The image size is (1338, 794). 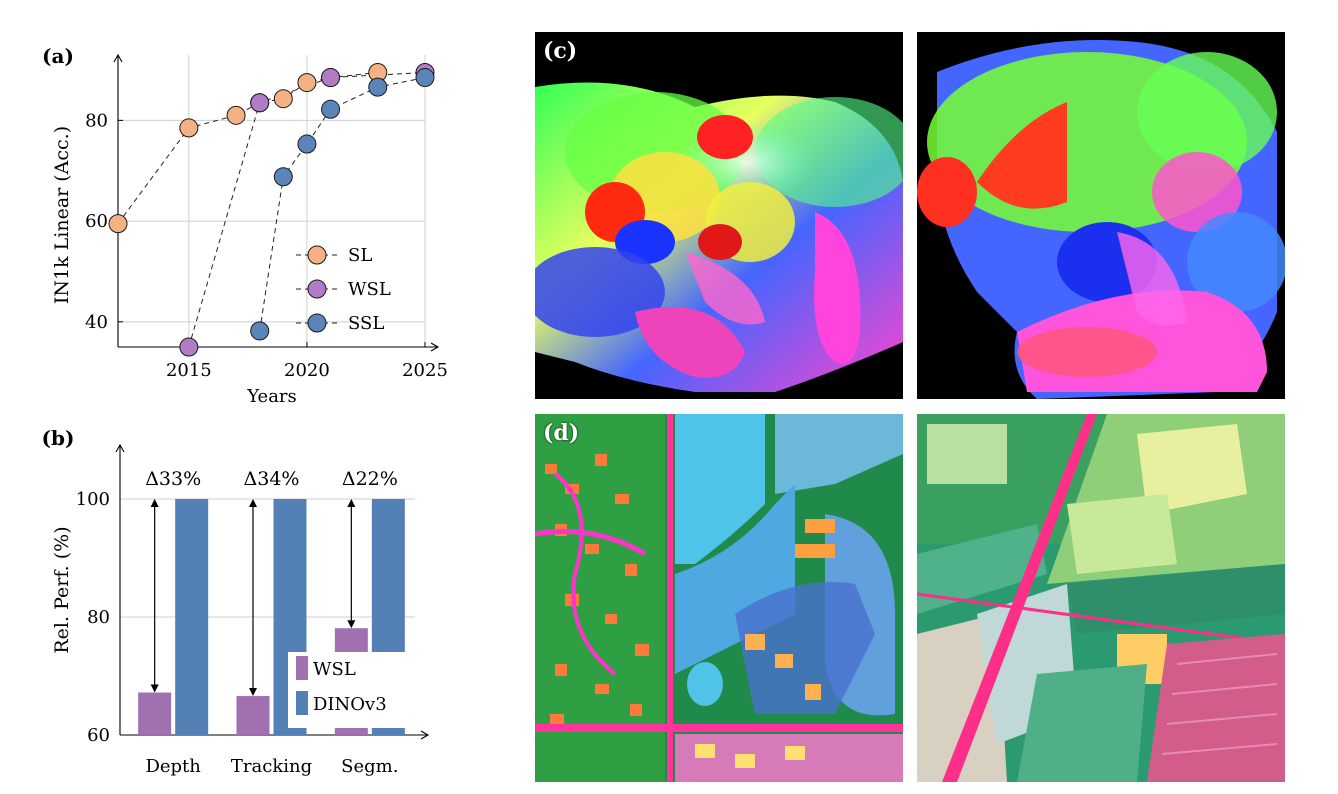 I want to click on a-legend-label-2: SSL, so click(x=366, y=323).